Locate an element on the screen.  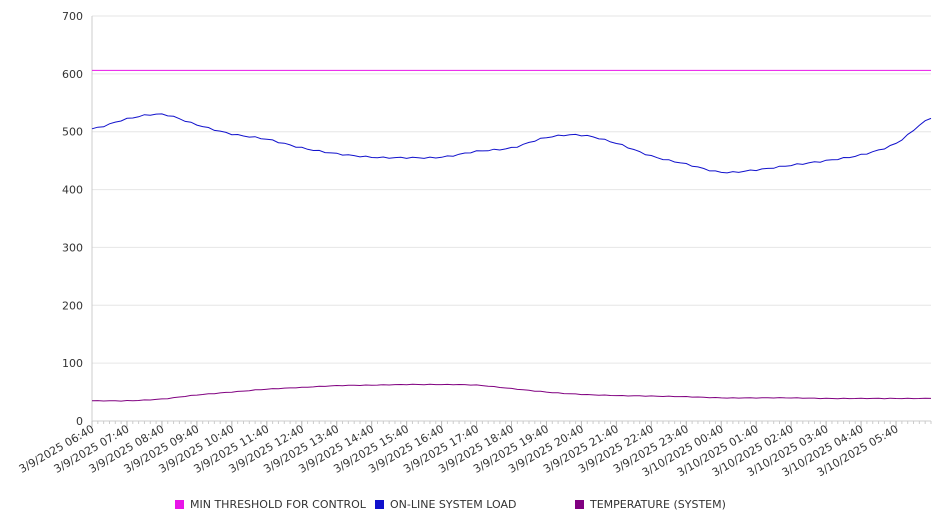
y-tick-label: 400 is located at coordinates (72, 190).